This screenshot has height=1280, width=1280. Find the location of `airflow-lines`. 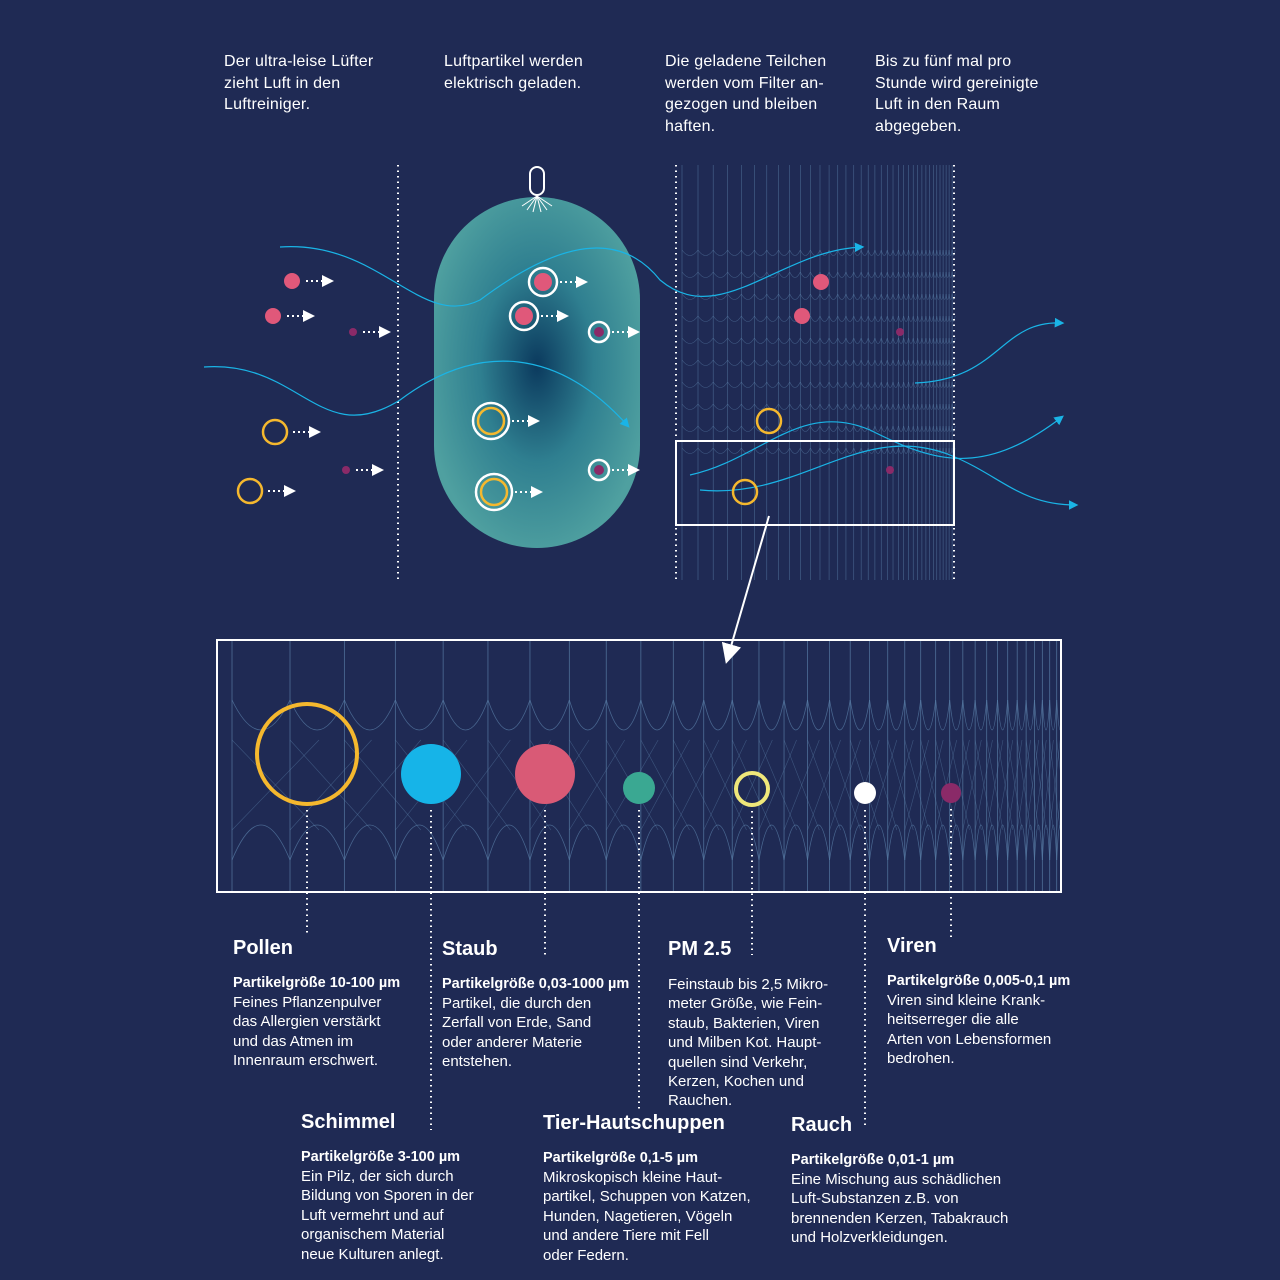

airflow-lines is located at coordinates (641, 376).